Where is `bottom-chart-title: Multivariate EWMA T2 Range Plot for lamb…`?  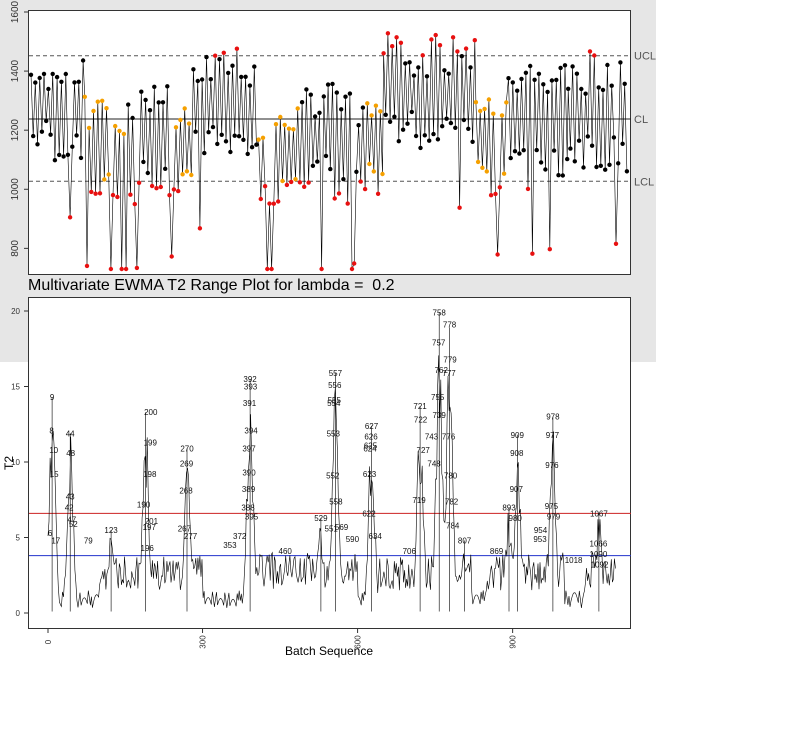 bottom-chart-title: Multivariate EWMA T2 Range Plot for lamb… is located at coordinates (211, 285).